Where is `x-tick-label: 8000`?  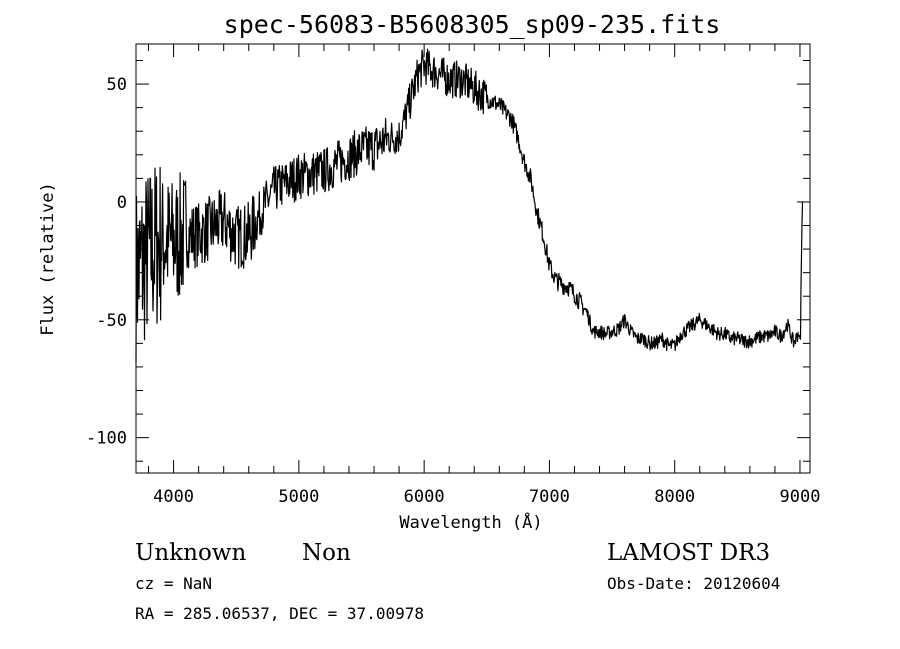
x-tick-label: 8000 is located at coordinates (674, 497).